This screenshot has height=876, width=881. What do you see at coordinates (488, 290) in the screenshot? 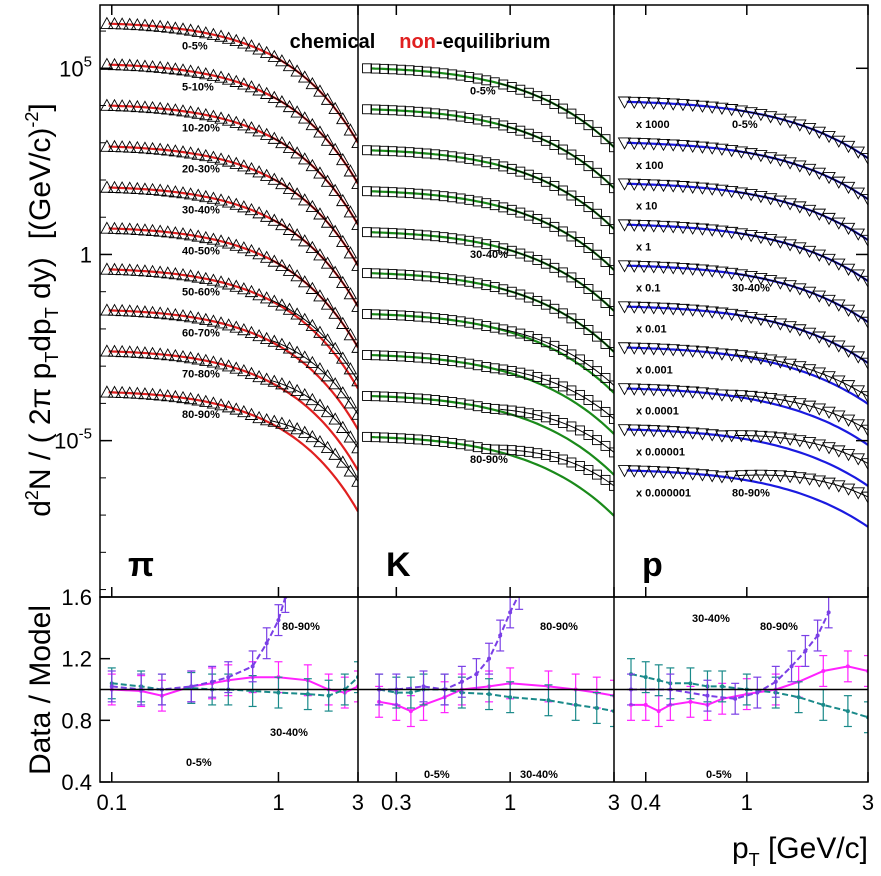
I see `spectra-kaon` at bounding box center [488, 290].